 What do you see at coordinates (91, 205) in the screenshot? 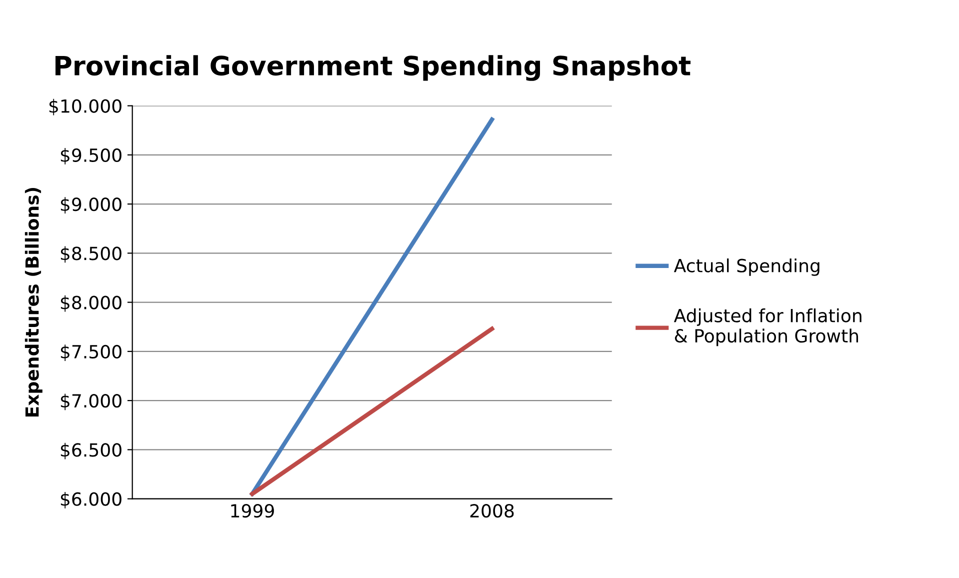
I see `y-tick-label: $9.000` at bounding box center [91, 205].